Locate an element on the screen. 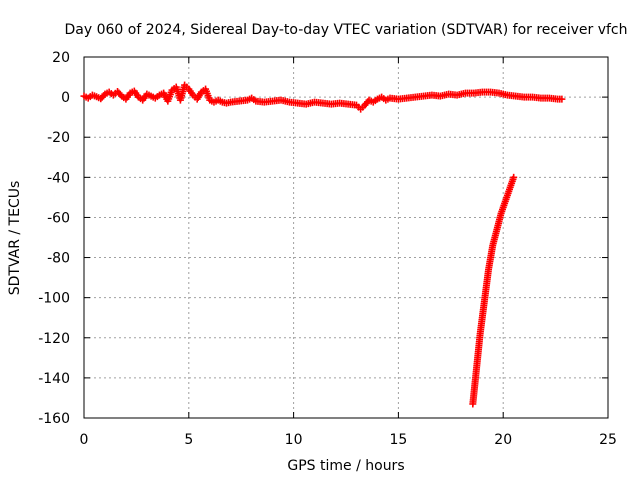 This screenshot has height=480, width=640. y-tick-label: -140 is located at coordinates (54, 379).